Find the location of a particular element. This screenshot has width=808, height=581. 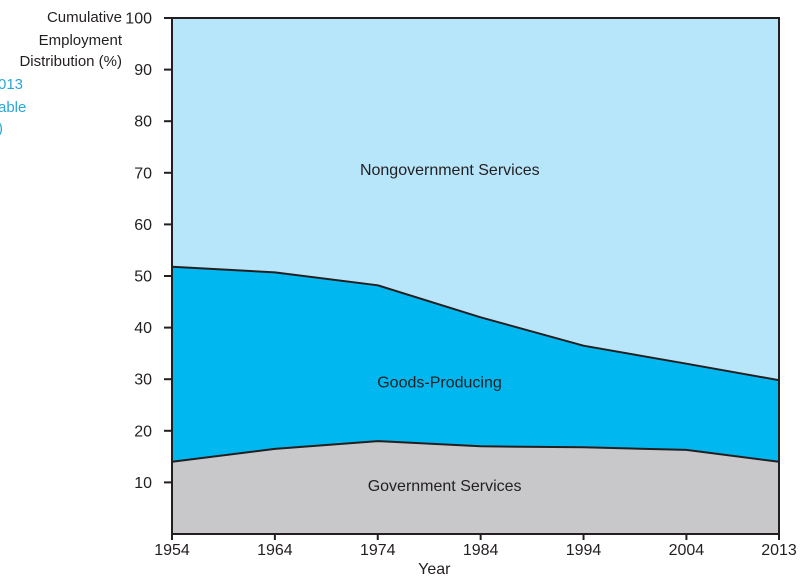

y-tick-label: 20 is located at coordinates (143, 431).